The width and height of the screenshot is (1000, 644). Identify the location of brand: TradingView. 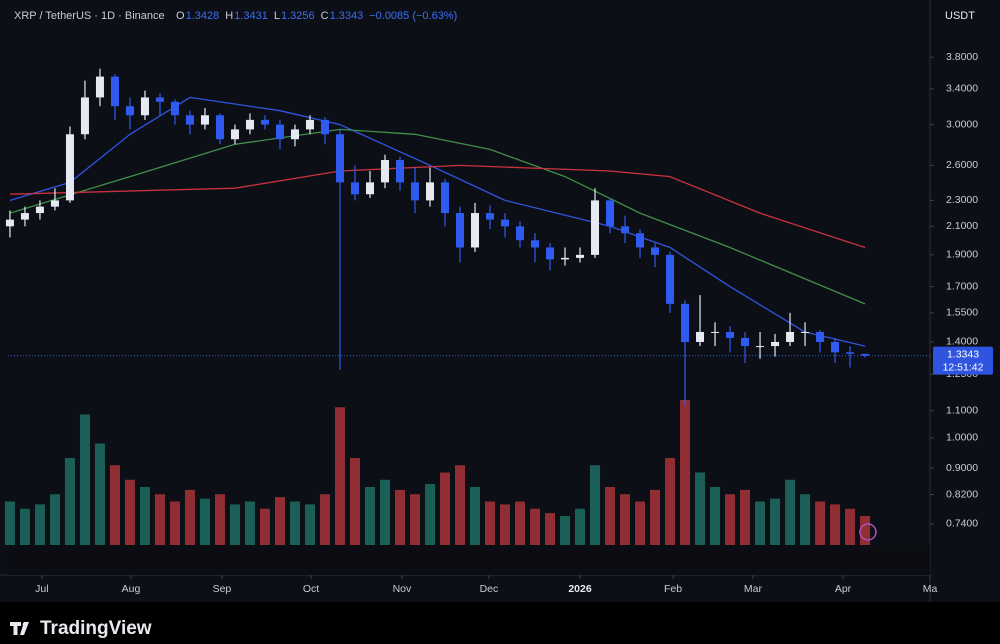
(96, 628).